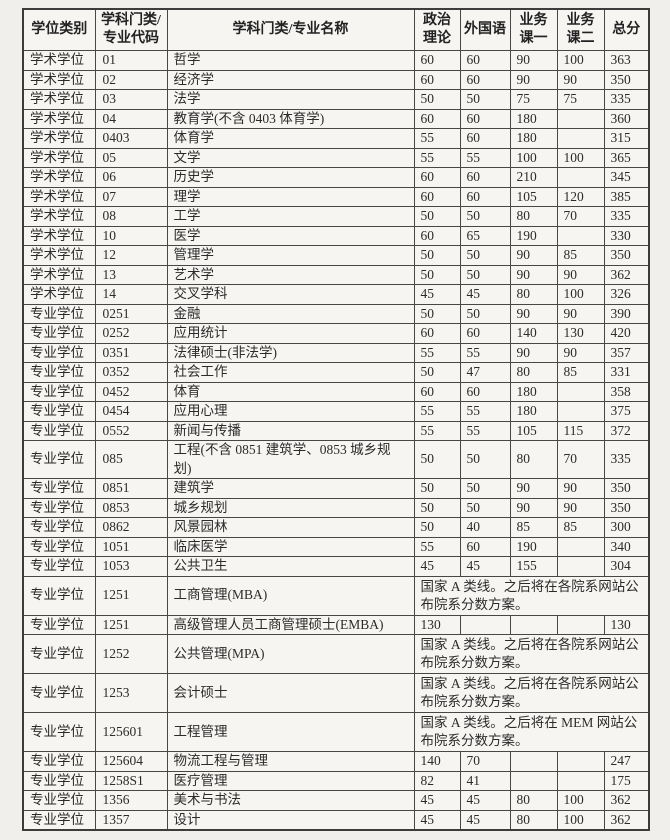  I want to click on name-cell: 管理学, so click(290, 255).